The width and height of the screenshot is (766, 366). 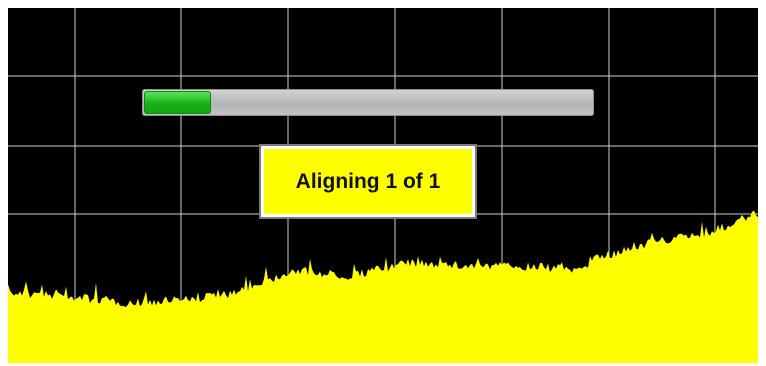 I want to click on alignment-progress-bar, so click(x=368, y=102).